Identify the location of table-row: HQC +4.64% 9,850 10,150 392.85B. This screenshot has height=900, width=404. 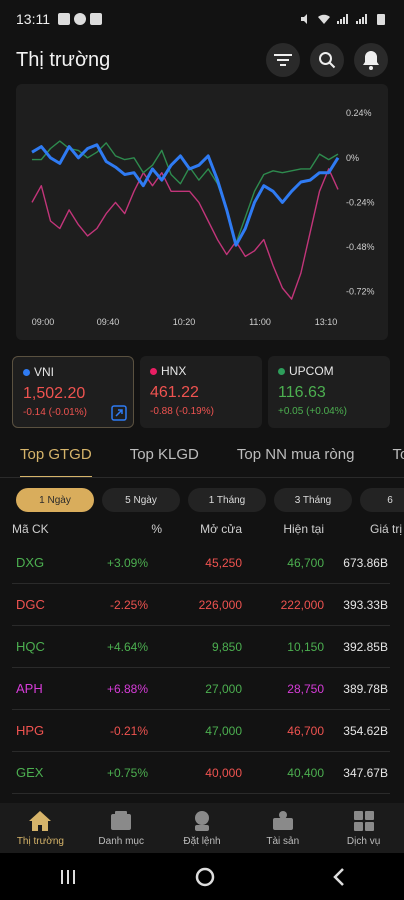
(201, 647).